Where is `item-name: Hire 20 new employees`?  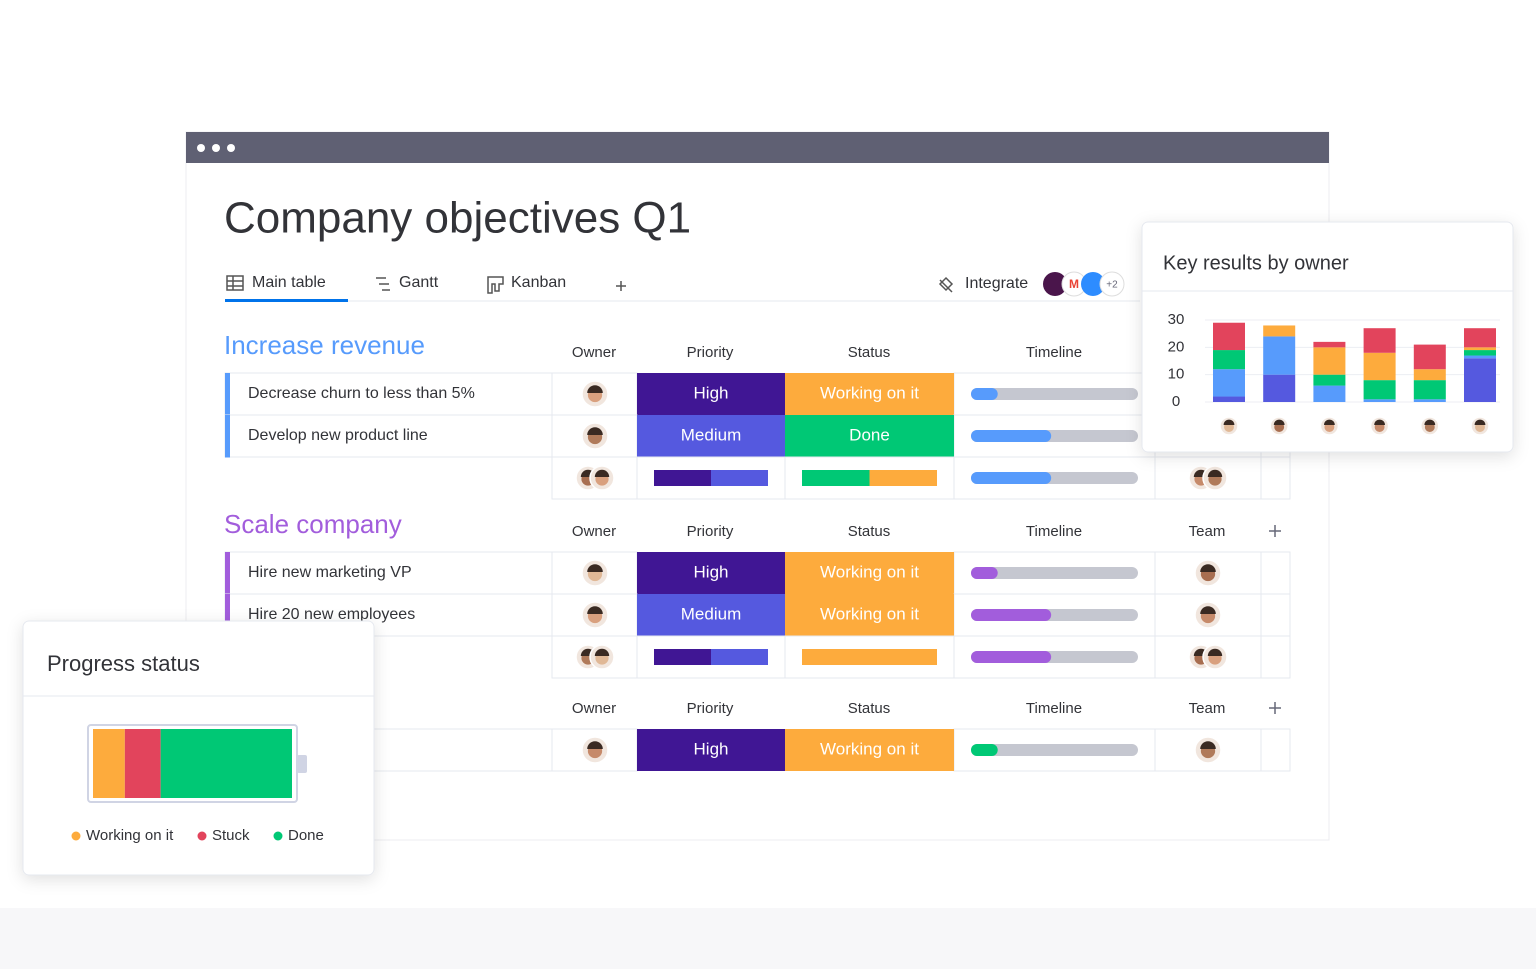 item-name: Hire 20 new employees is located at coordinates (331, 614).